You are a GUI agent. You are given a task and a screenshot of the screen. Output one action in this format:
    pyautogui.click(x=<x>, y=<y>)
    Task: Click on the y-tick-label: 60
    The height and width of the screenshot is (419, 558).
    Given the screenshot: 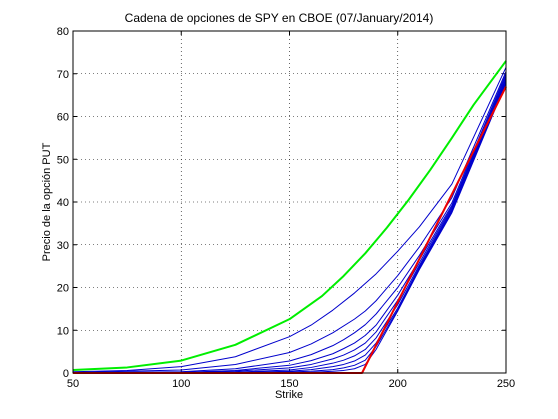 What is the action you would take?
    pyautogui.click(x=63, y=118)
    